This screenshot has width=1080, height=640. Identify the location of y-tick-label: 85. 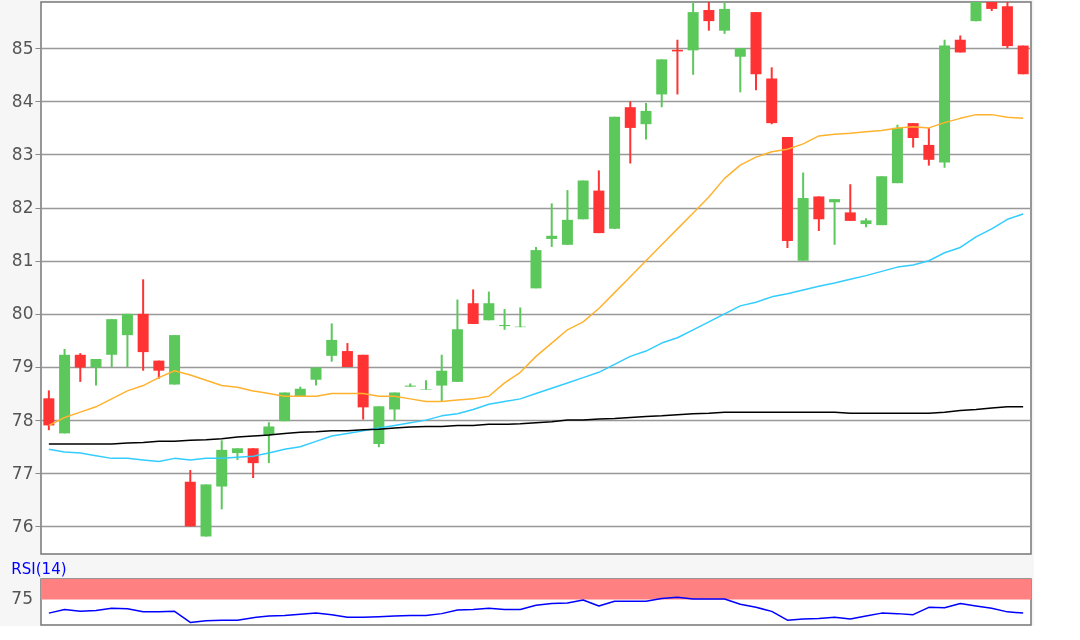
(22, 47).